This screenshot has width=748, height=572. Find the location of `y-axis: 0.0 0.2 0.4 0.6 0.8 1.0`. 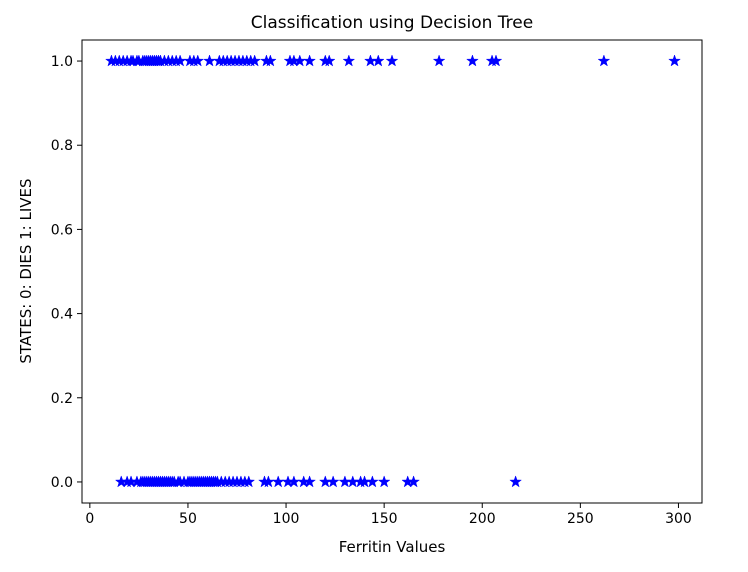

y-axis: 0.0 0.2 0.4 0.6 0.8 1.0 is located at coordinates (66, 272).